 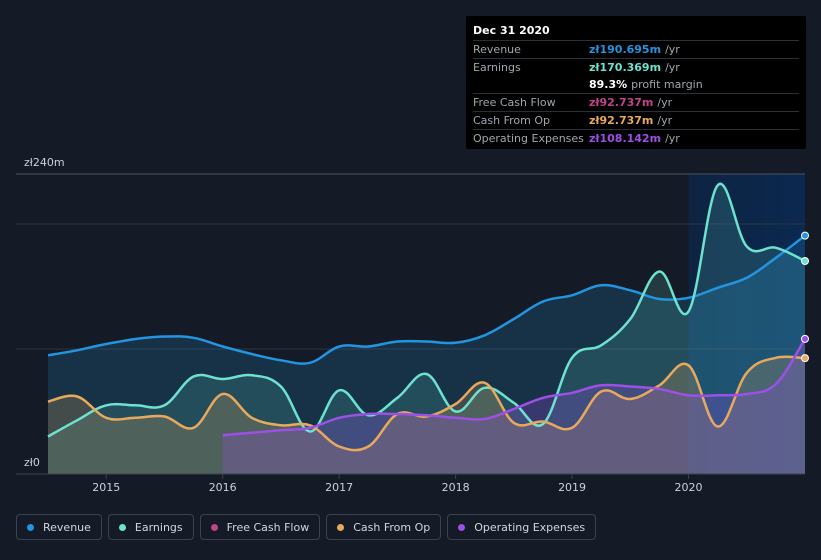 I want to click on tooltip-row: Cash From Op zł92.737m/yr, so click(x=636, y=120).